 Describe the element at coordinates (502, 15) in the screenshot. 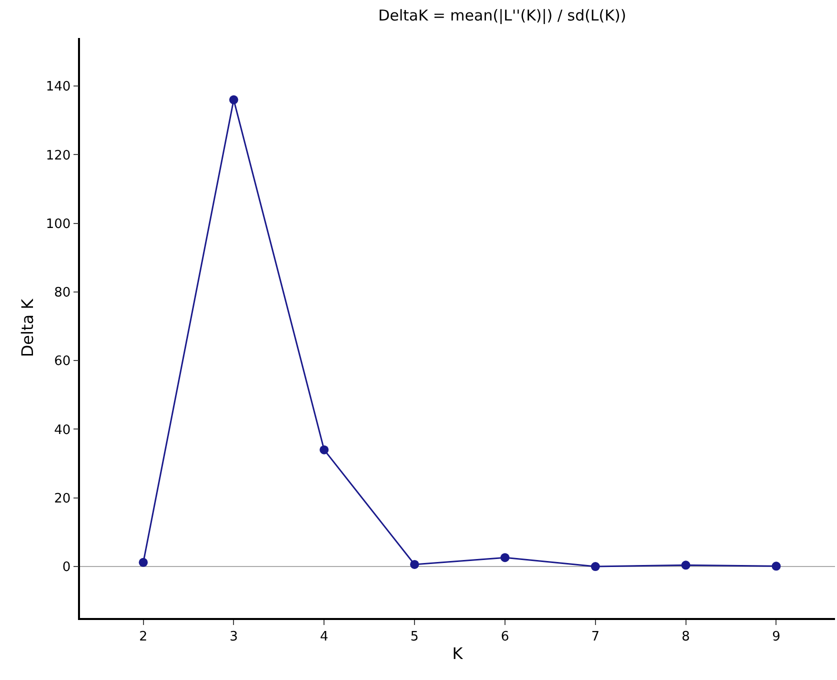

I see `chart-title: DeltaK = mean(|L''(K)|) / sd(L(K))` at that location.